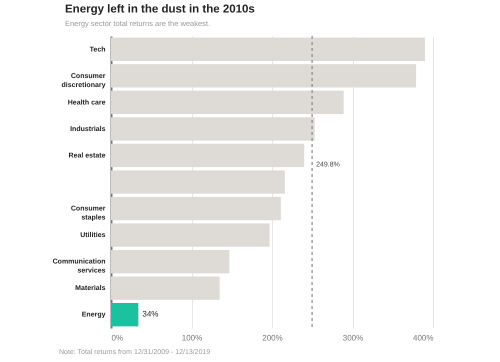 The image size is (500, 362). What do you see at coordinates (118, 338) in the screenshot?
I see `x-tick-label: 0%` at bounding box center [118, 338].